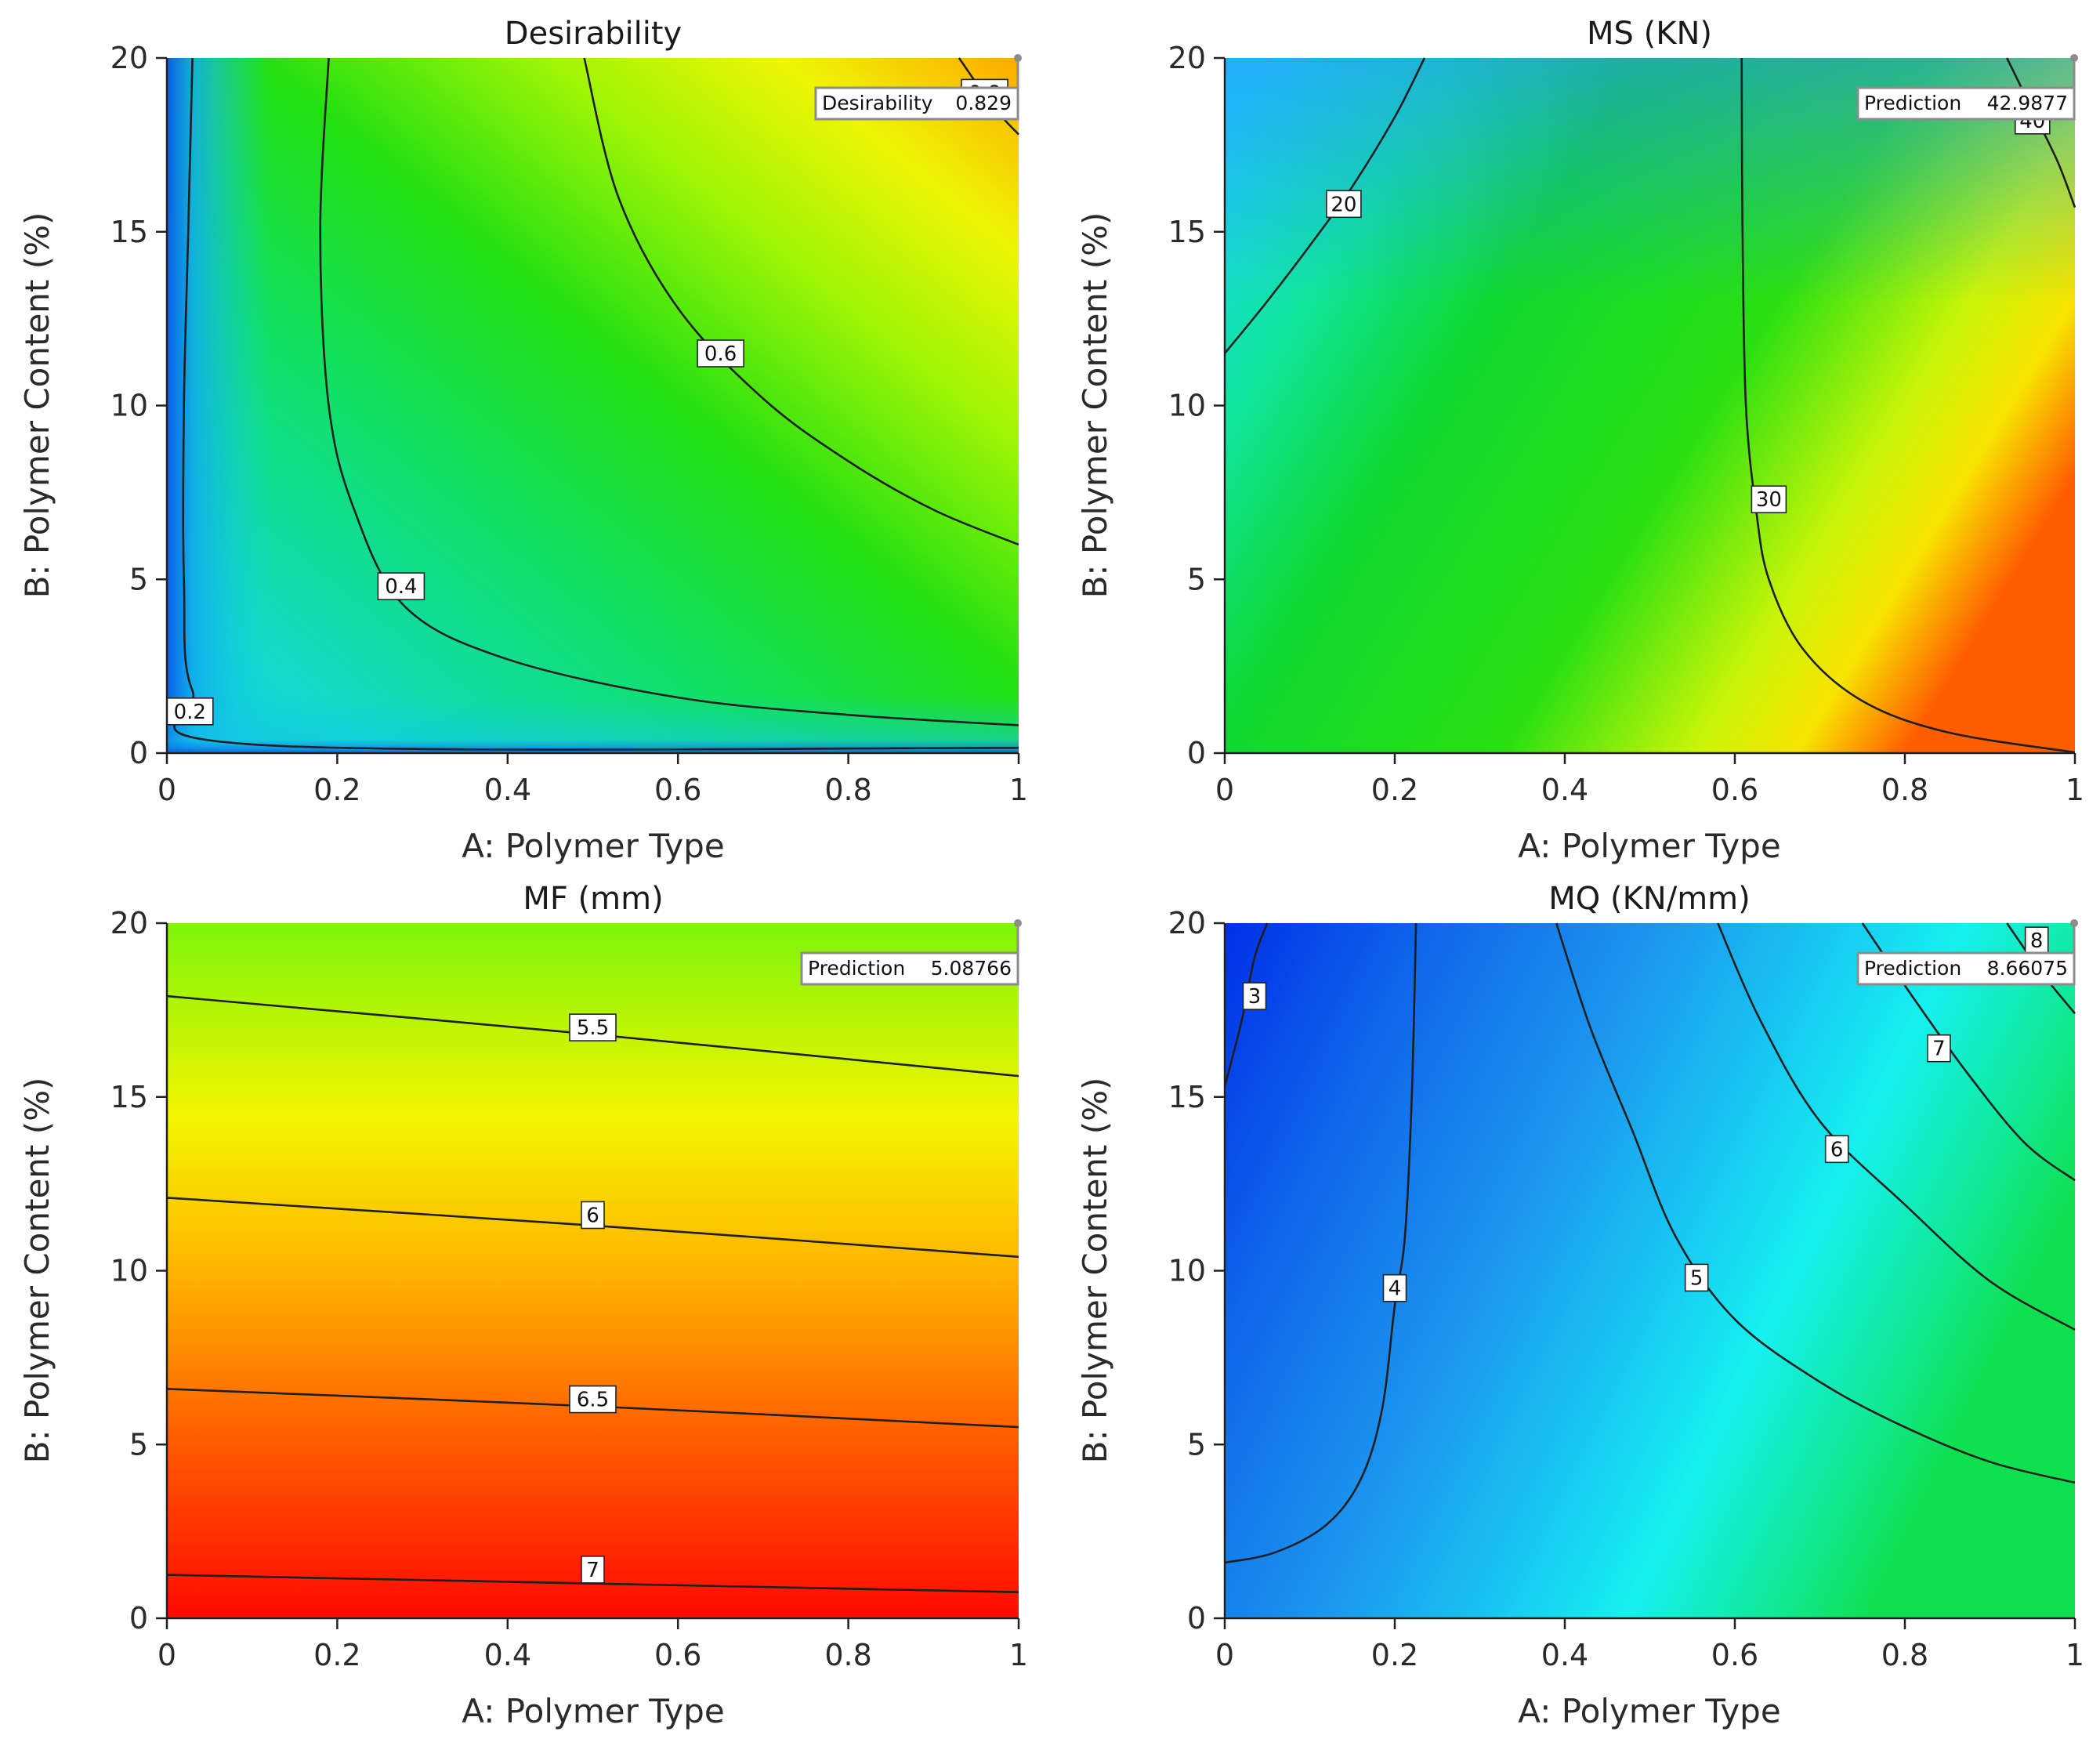  Describe the element at coordinates (2074, 923) in the screenshot. I see `mq-flag-point` at that location.